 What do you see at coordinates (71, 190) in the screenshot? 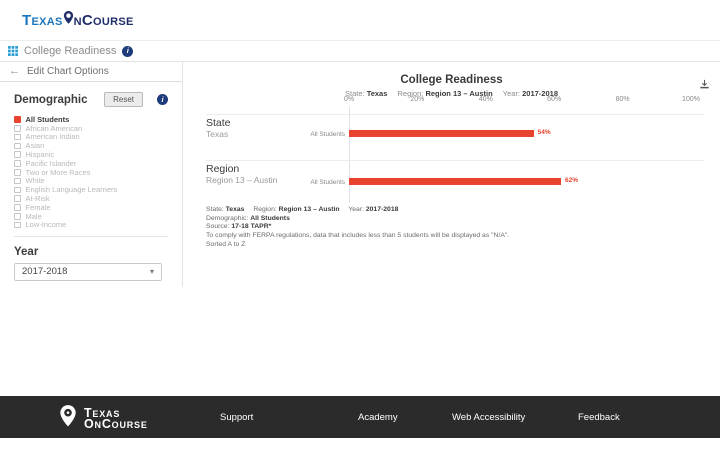
I see `option-label: English Language Learners` at bounding box center [71, 190].